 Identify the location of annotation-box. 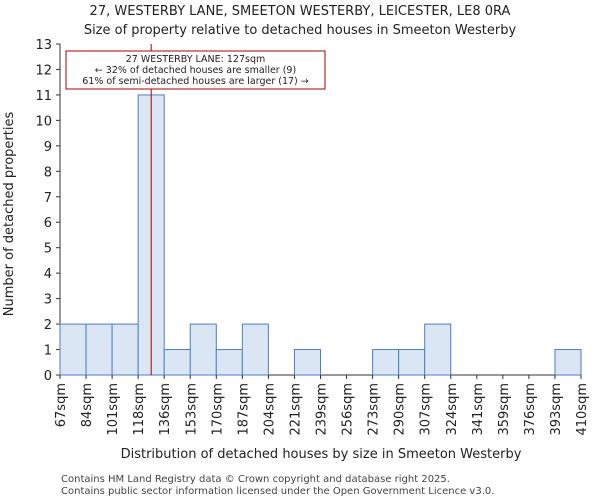
(195, 70).